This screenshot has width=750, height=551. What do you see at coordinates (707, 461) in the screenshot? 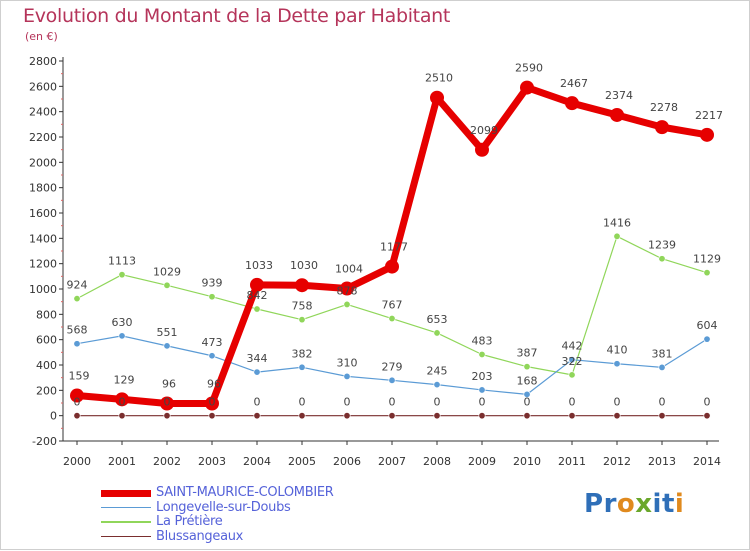
I see `x-tick-label: 2014` at bounding box center [707, 461].